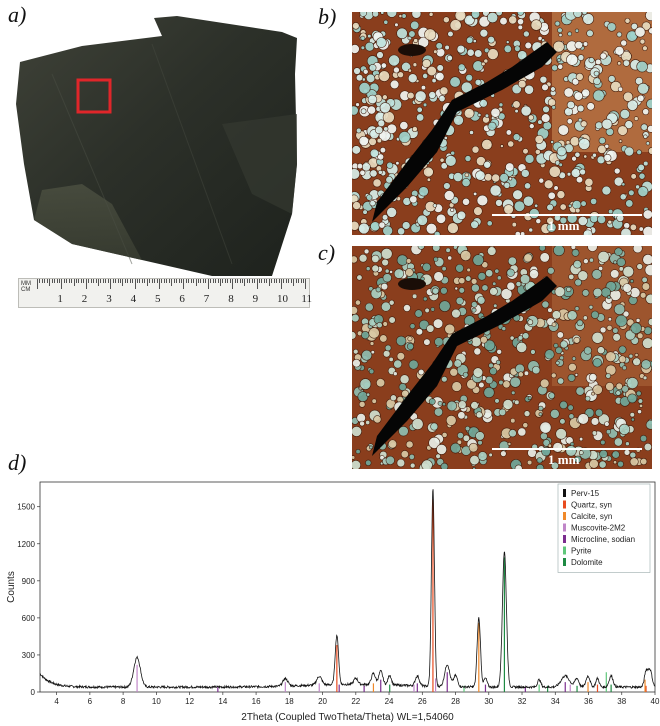 The width and height of the screenshot is (660, 726). What do you see at coordinates (182, 299) in the screenshot?
I see `ruler-number: 6` at bounding box center [182, 299].